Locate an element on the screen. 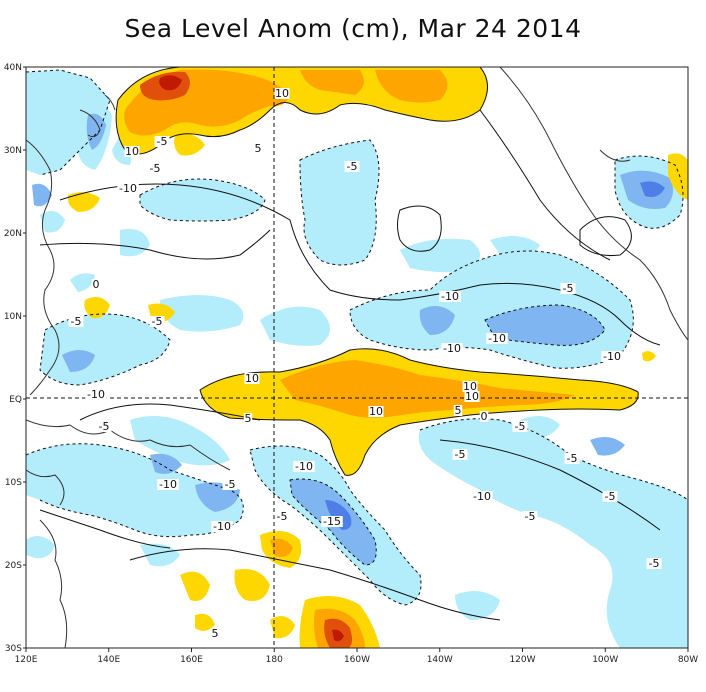  x-tick-label: 140W is located at coordinates (440, 660).